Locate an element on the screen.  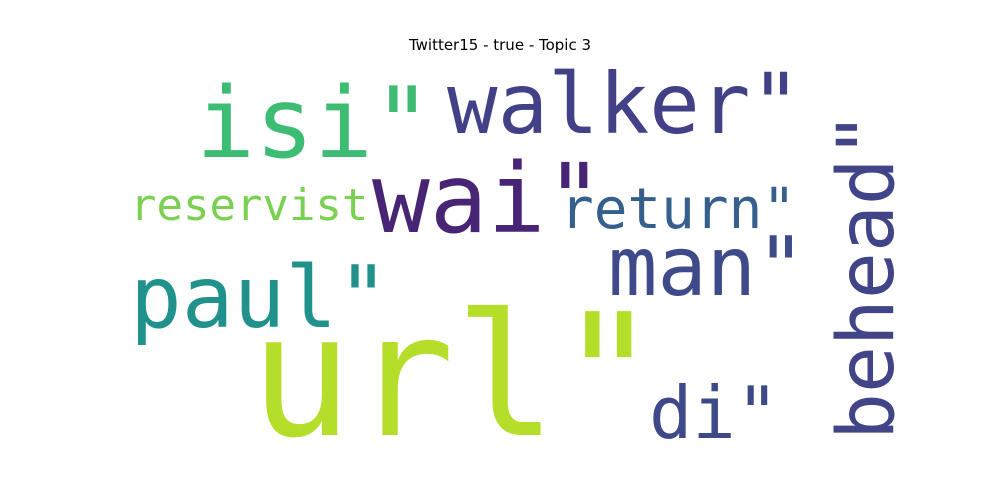
word-wai: wai" is located at coordinates (487, 199).